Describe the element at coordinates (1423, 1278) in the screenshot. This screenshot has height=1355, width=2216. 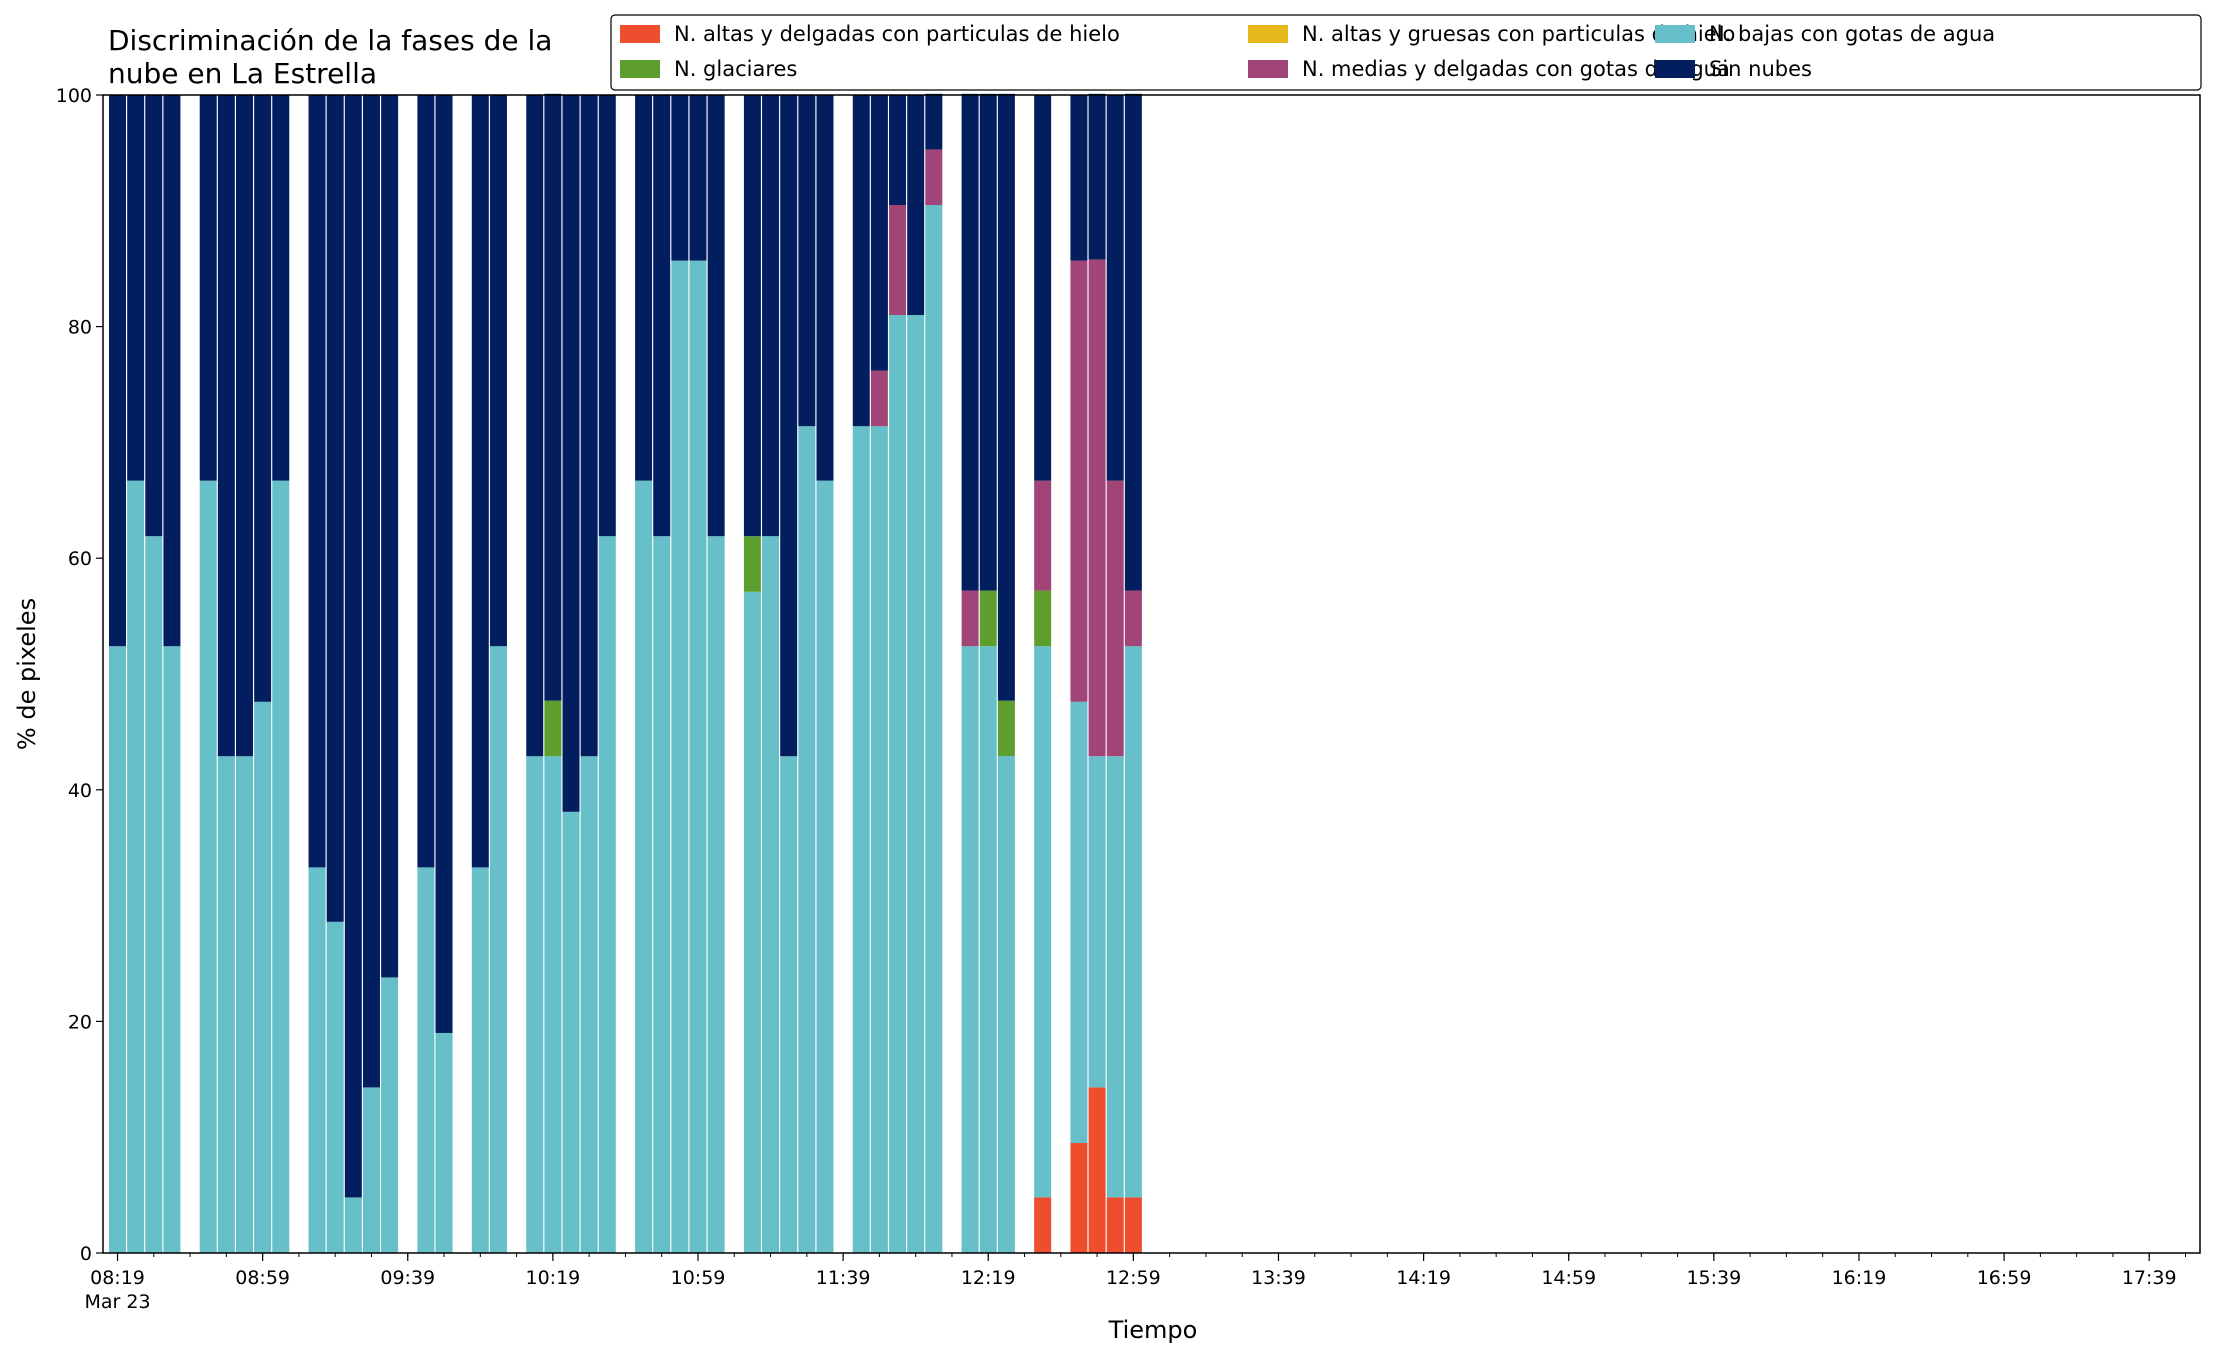
I see `x-tick-label: 14:19` at that location.